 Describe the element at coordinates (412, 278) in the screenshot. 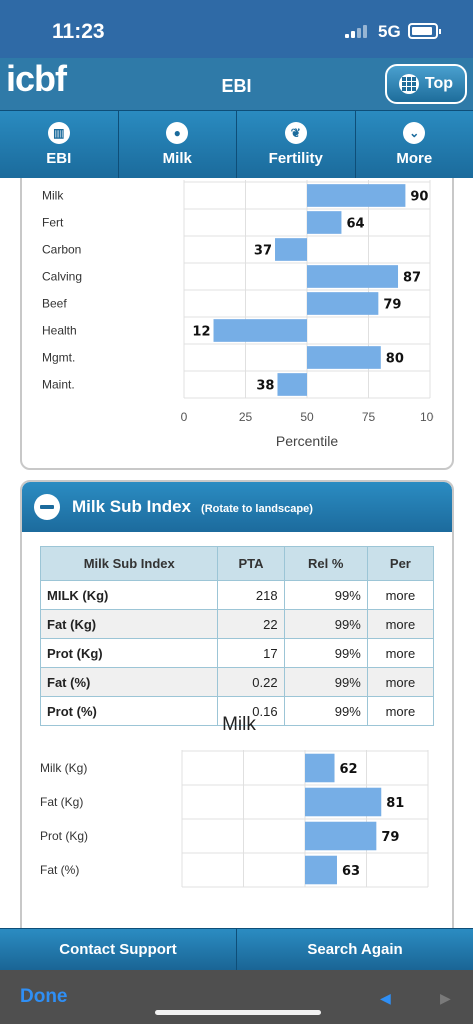

I see `value-label: 87` at that location.